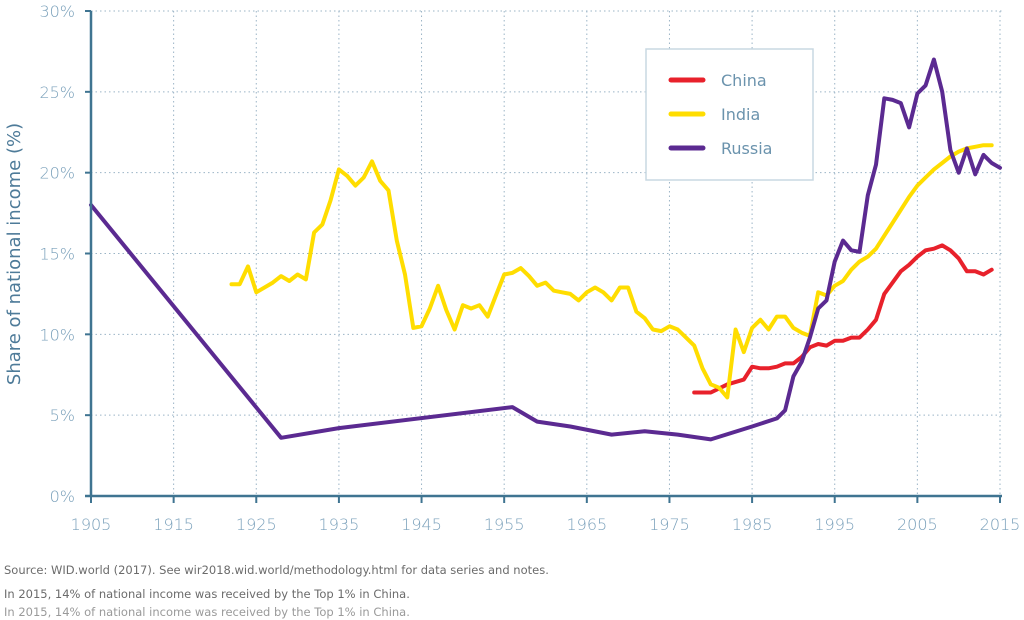 This screenshot has width=1024, height=620. Describe the element at coordinates (843, 319) in the screenshot. I see `series-line-china` at that location.